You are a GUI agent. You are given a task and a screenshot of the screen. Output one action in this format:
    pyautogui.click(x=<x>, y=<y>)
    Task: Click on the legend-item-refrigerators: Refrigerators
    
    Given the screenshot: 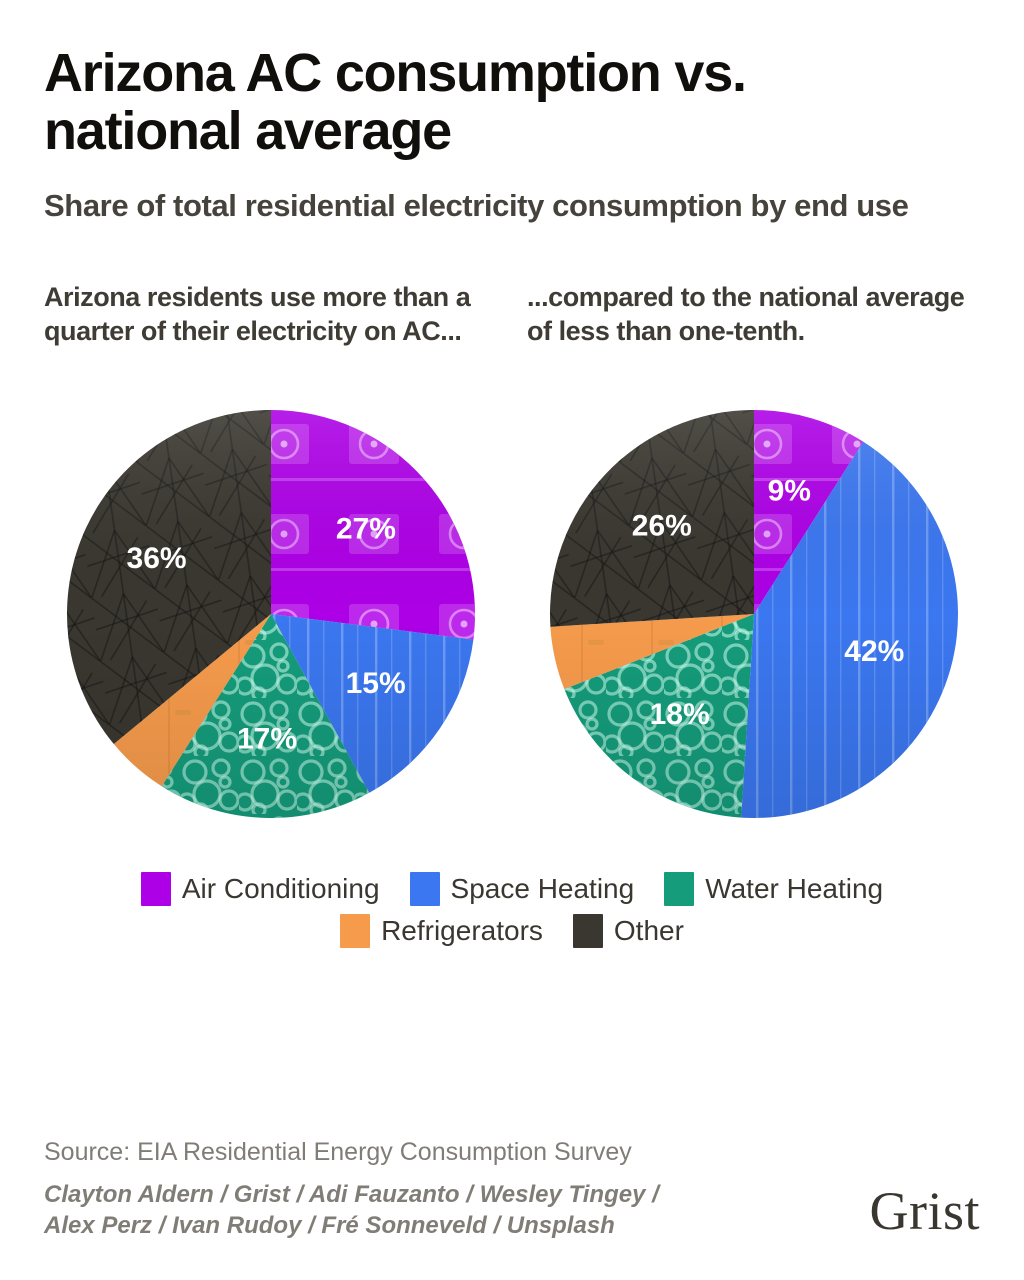 What is the action you would take?
    pyautogui.click(x=441, y=931)
    